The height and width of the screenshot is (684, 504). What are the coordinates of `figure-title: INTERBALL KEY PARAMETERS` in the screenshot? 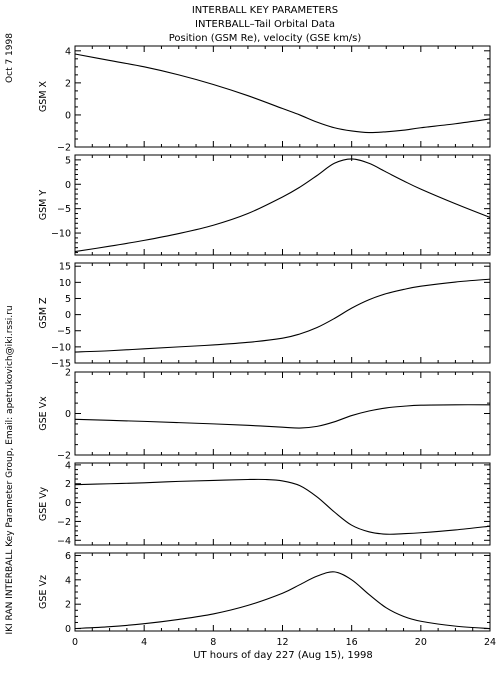 It's located at (265, 10).